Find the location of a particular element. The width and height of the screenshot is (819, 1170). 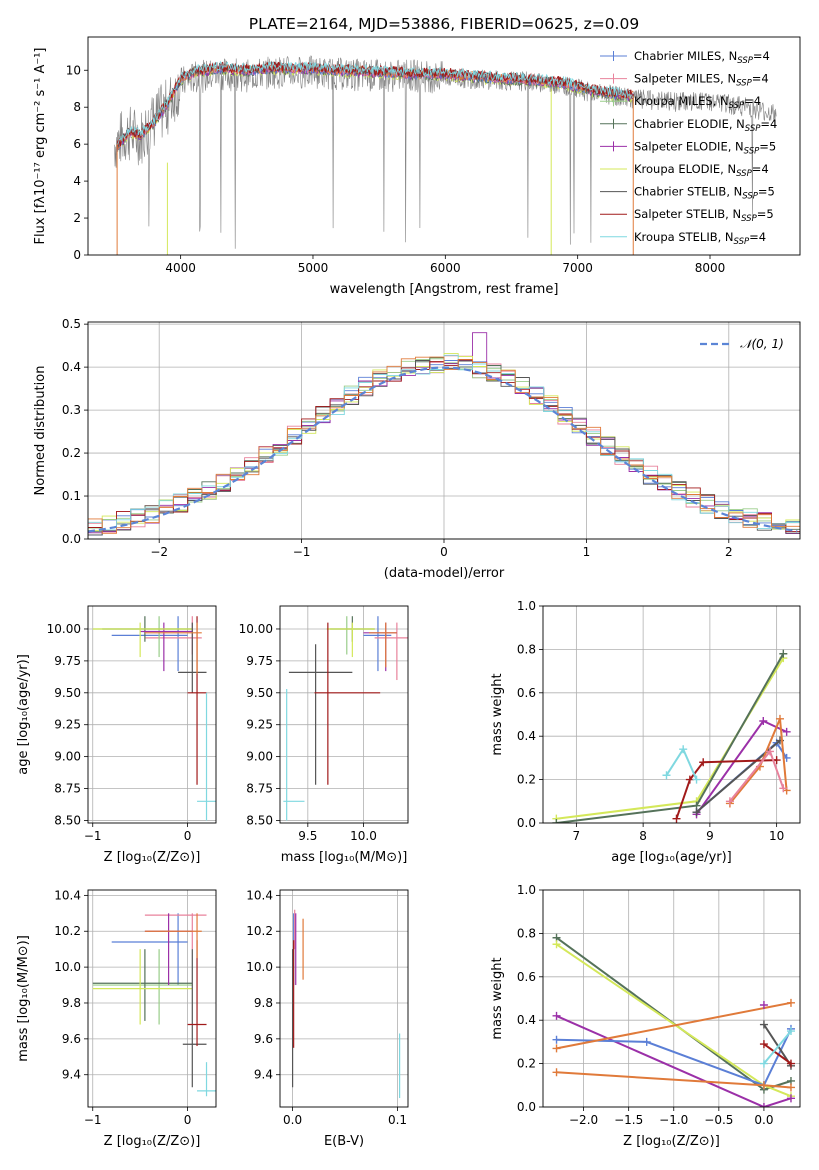

weight-vs-z-xlabel: Z [log₁₀(Z/Z⊙)] is located at coordinates (671, 1141).